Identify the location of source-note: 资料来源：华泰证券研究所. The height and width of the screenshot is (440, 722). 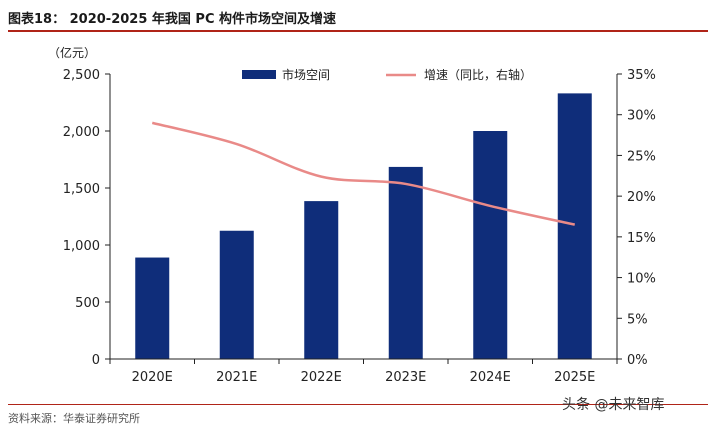
(74, 418).